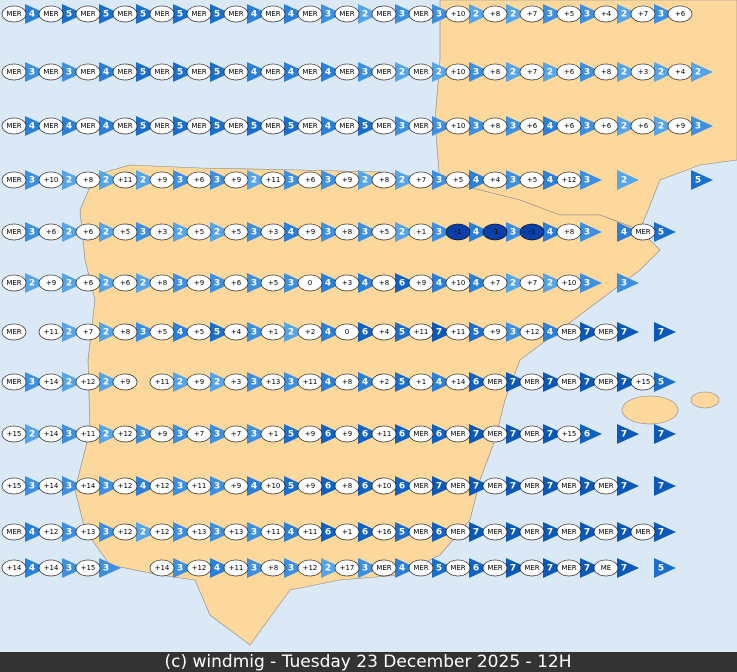 This screenshot has height=672, width=737. What do you see at coordinates (347, 532) in the screenshot?
I see `temperature: +1` at bounding box center [347, 532].